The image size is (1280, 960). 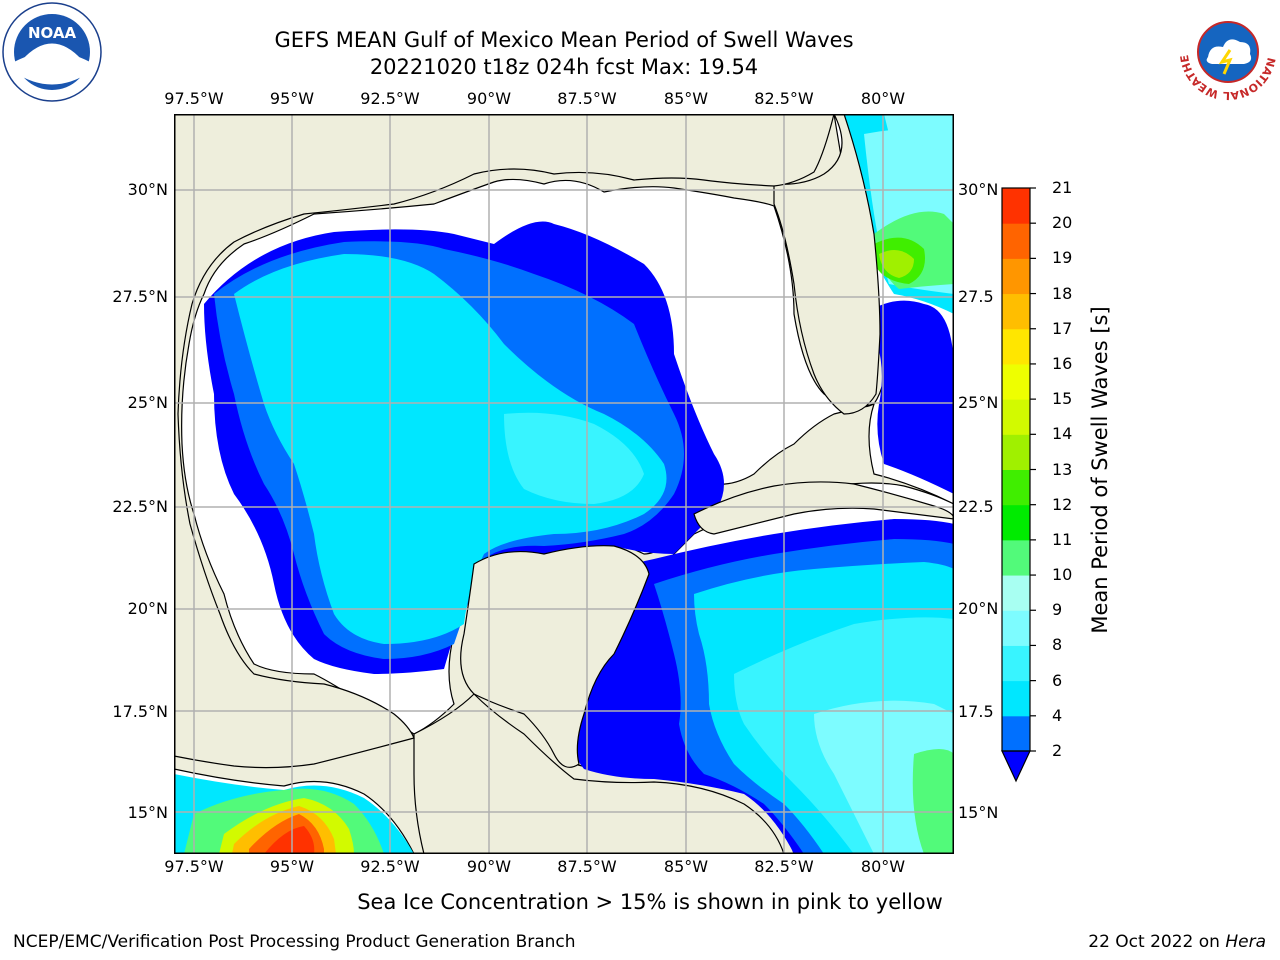 What do you see at coordinates (1062, 328) in the screenshot?
I see `colorbar-tick-label: 17` at bounding box center [1062, 328].